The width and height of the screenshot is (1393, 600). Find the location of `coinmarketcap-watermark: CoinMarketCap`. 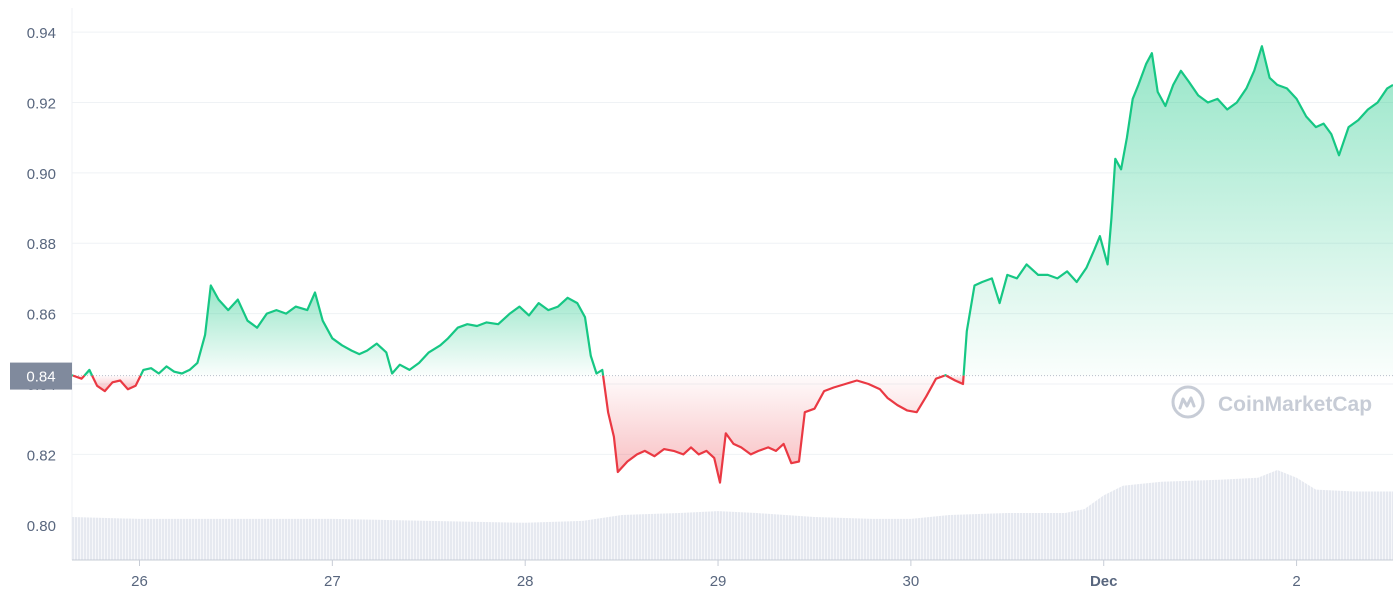

coinmarketcap-watermark: CoinMarketCap is located at coordinates (1271, 402).